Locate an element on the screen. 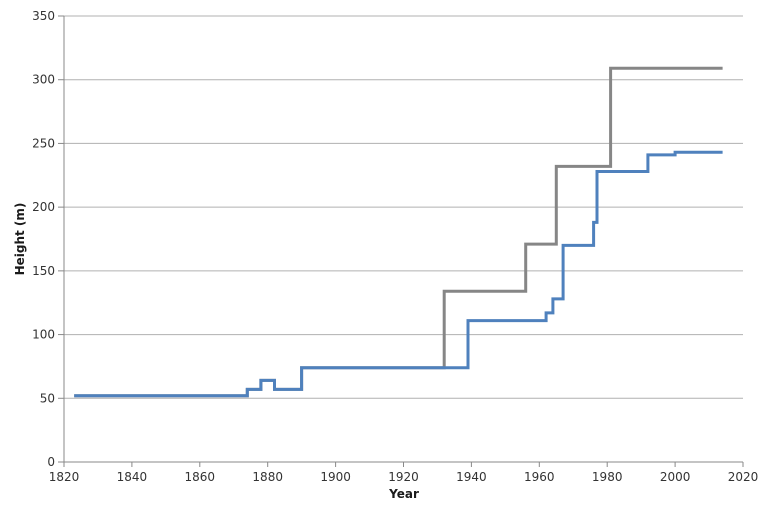 Image resolution: width=776 pixels, height=520 pixels. x-tick-label: 1960 is located at coordinates (539, 477).